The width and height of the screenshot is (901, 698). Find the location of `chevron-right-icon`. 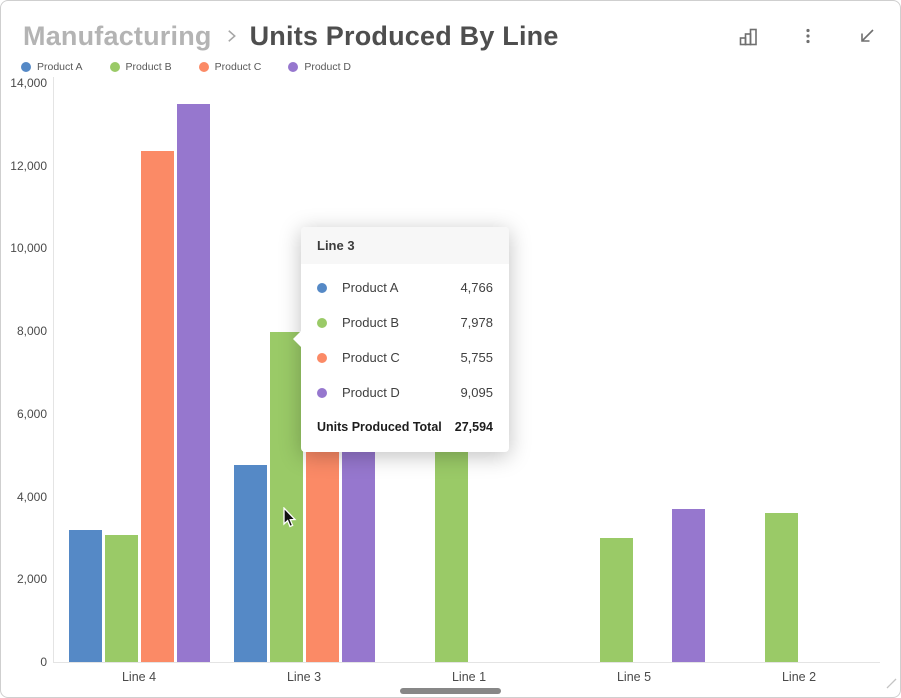

chevron-right-icon is located at coordinates (231, 36).